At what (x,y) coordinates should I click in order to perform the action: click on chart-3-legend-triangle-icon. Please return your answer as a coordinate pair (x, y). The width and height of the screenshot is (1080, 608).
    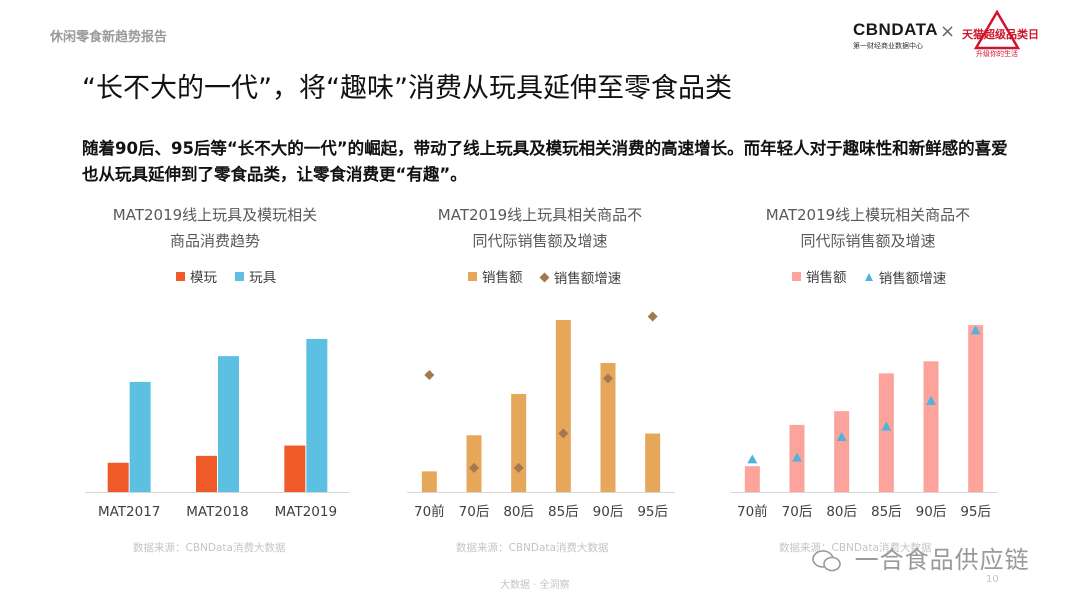
    Looking at the image, I should click on (868, 276).